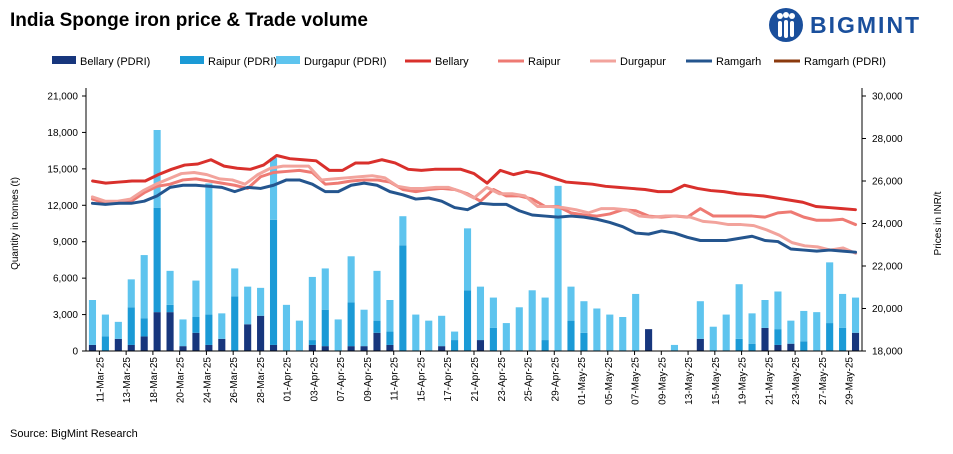 This screenshot has width=953, height=454. Describe the element at coordinates (65, 242) in the screenshot. I see `y-left-tick-label: 9,000` at that location.